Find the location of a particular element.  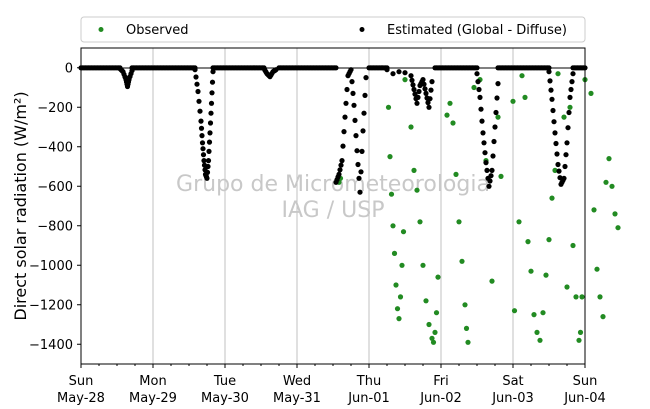

watermark-line-2: IAG / USP is located at coordinates (333, 210).